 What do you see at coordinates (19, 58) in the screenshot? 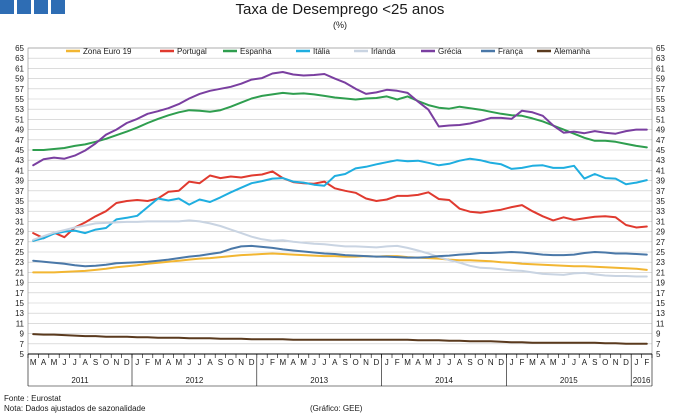
I see `y-tick-label-left: 63` at bounding box center [19, 58].